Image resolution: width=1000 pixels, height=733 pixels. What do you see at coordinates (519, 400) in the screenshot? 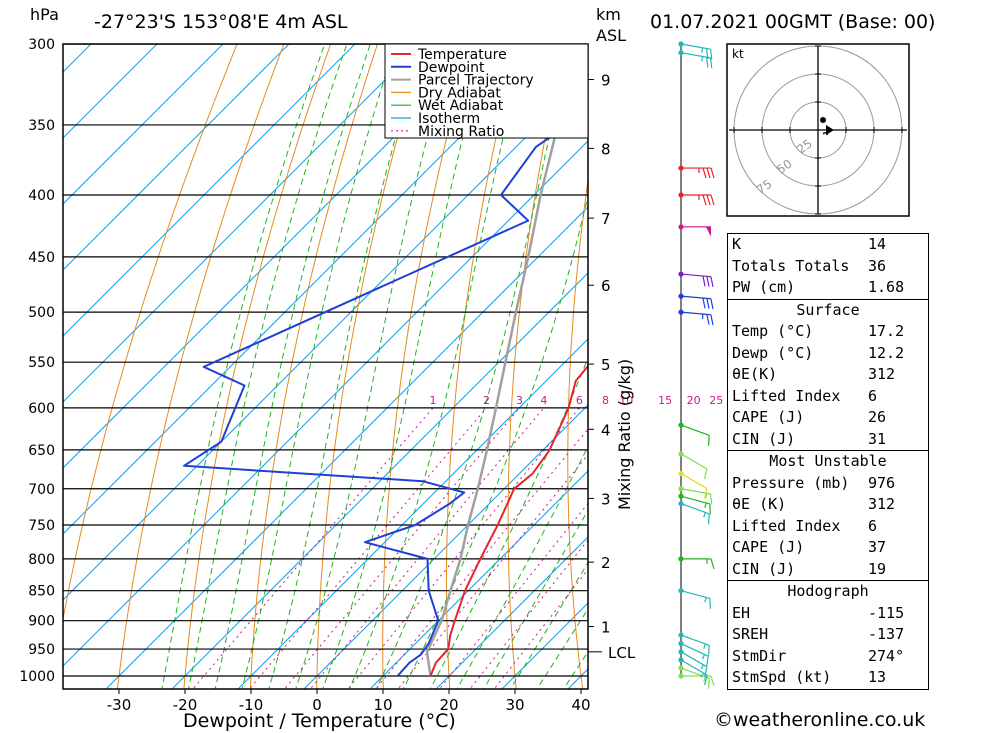
I see `mixing-ratio-label: 3` at bounding box center [519, 400].